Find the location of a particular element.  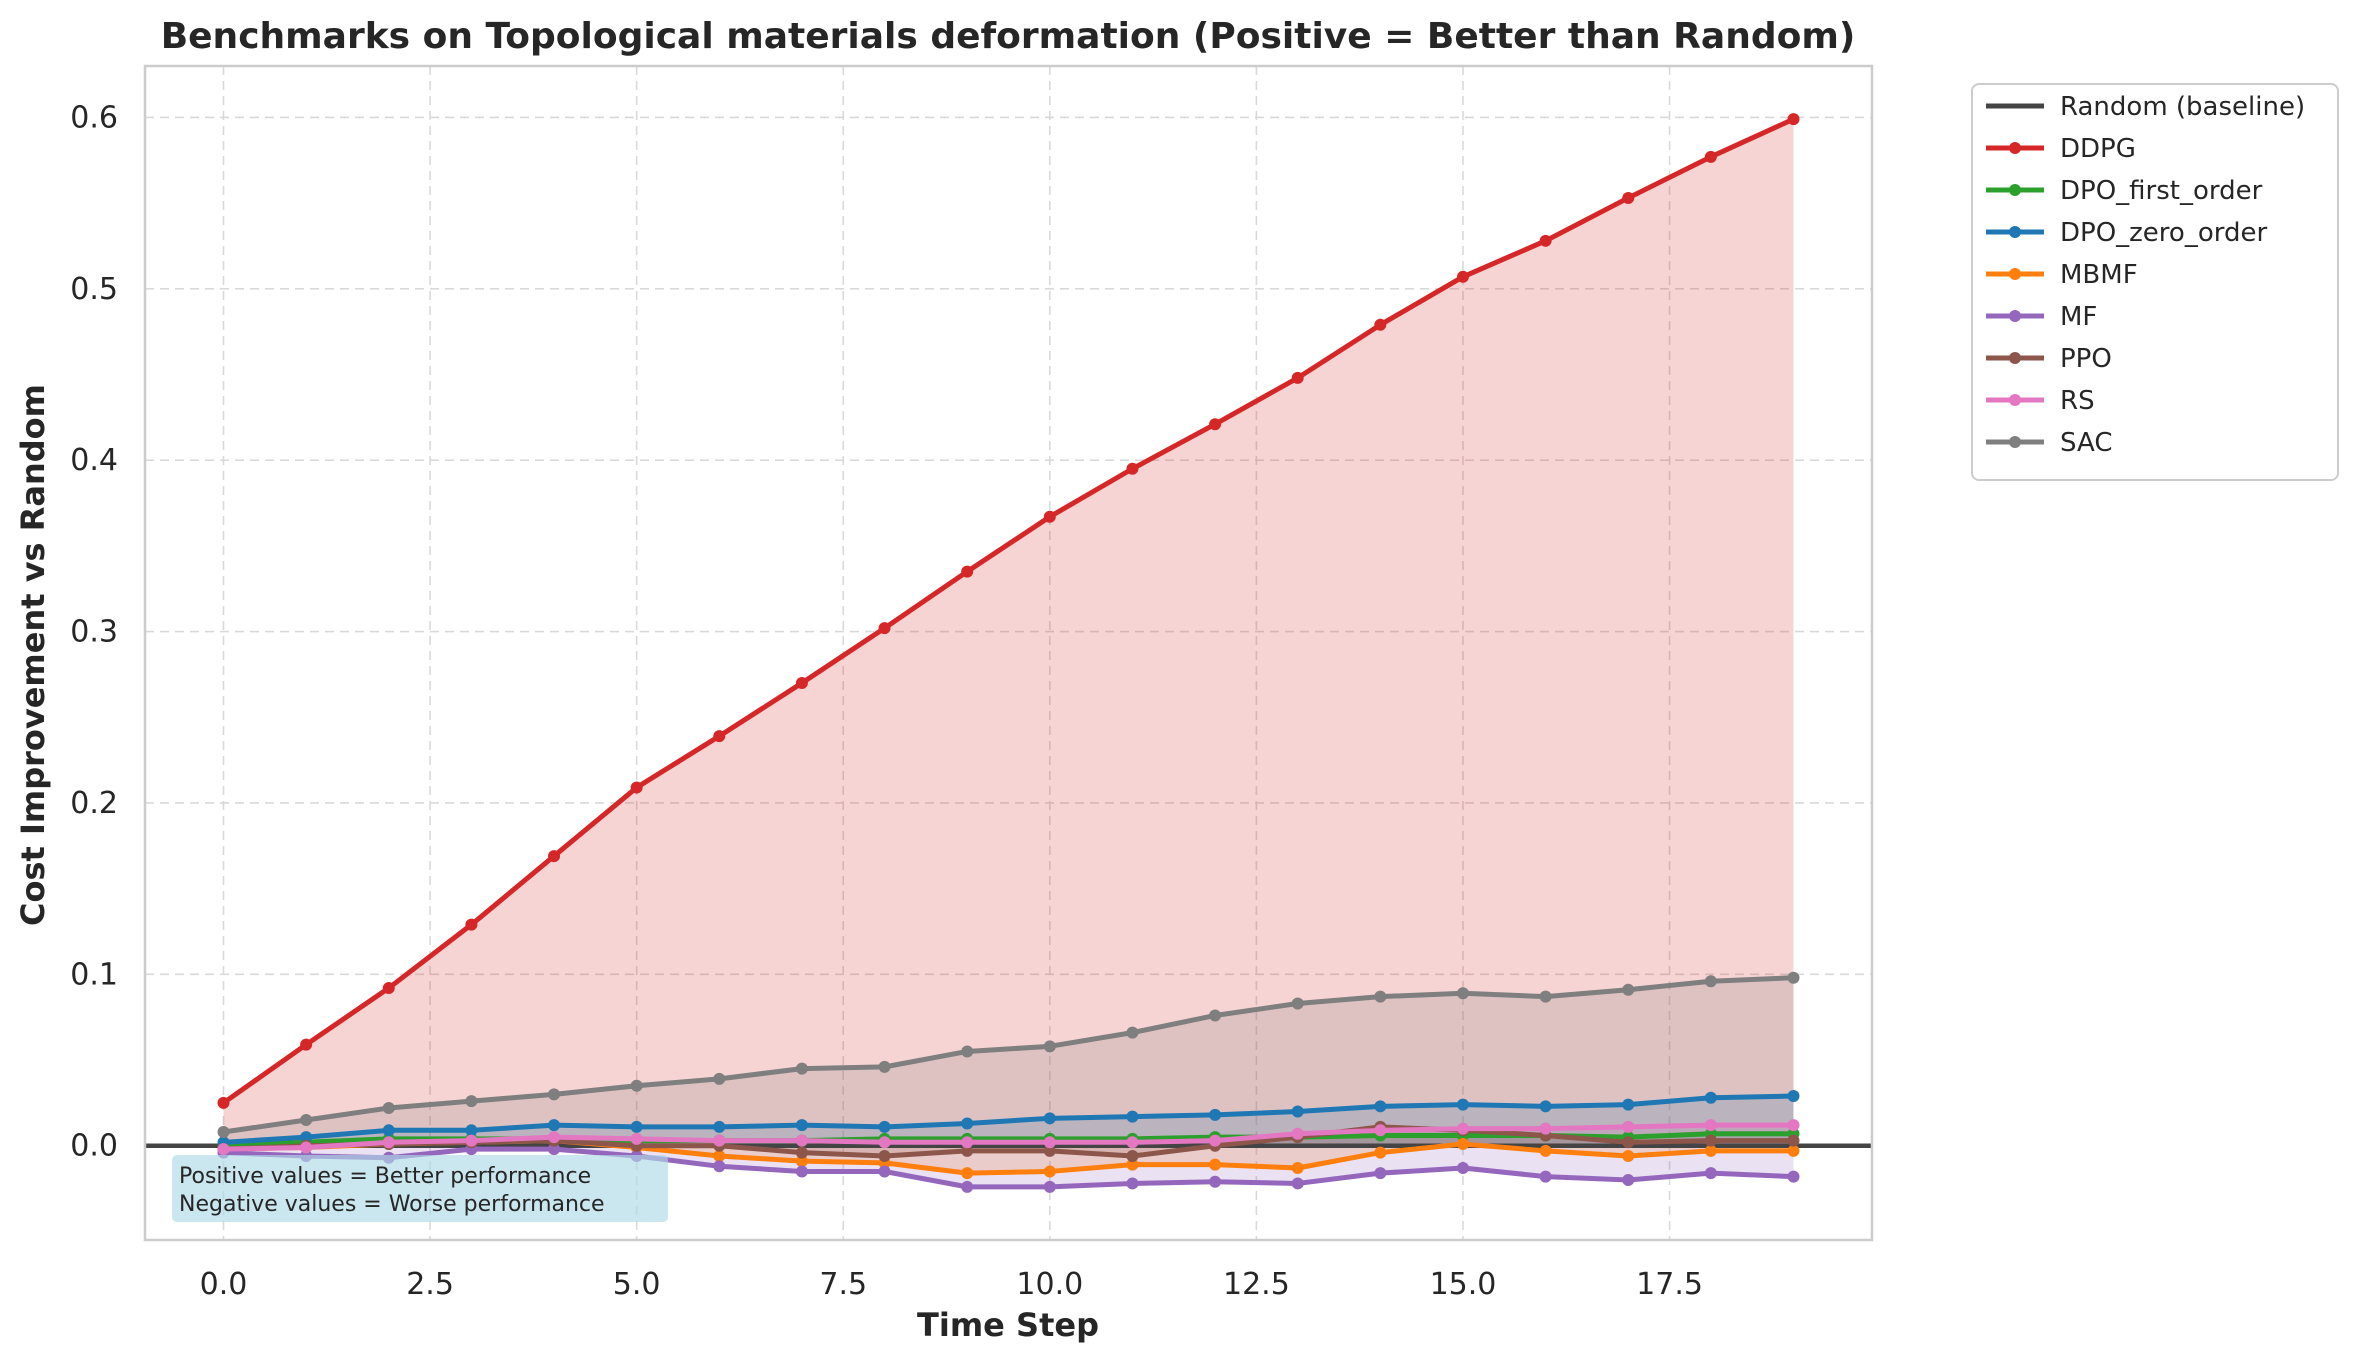

series-line-rs is located at coordinates (1008, 1137).